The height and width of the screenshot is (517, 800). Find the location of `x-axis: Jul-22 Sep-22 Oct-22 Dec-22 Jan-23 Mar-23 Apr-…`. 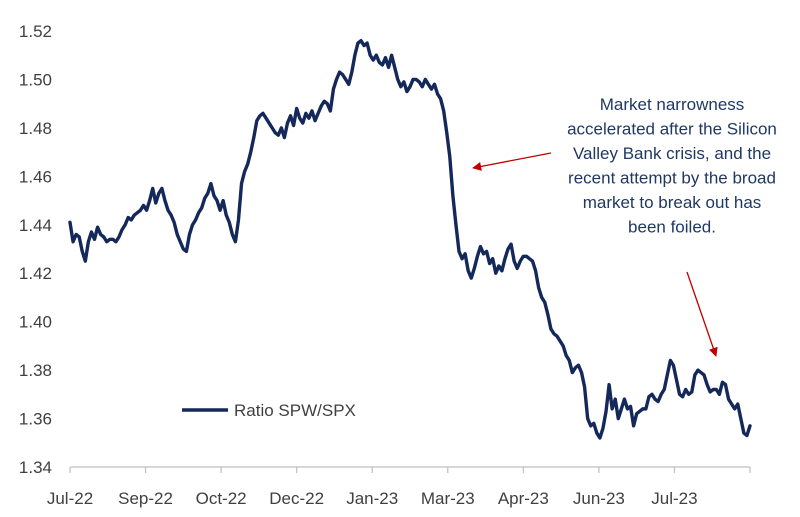

x-axis: Jul-22 Sep-22 Oct-22 Dec-22 Jan-23 Mar-23 Apr-… is located at coordinates (399, 487).